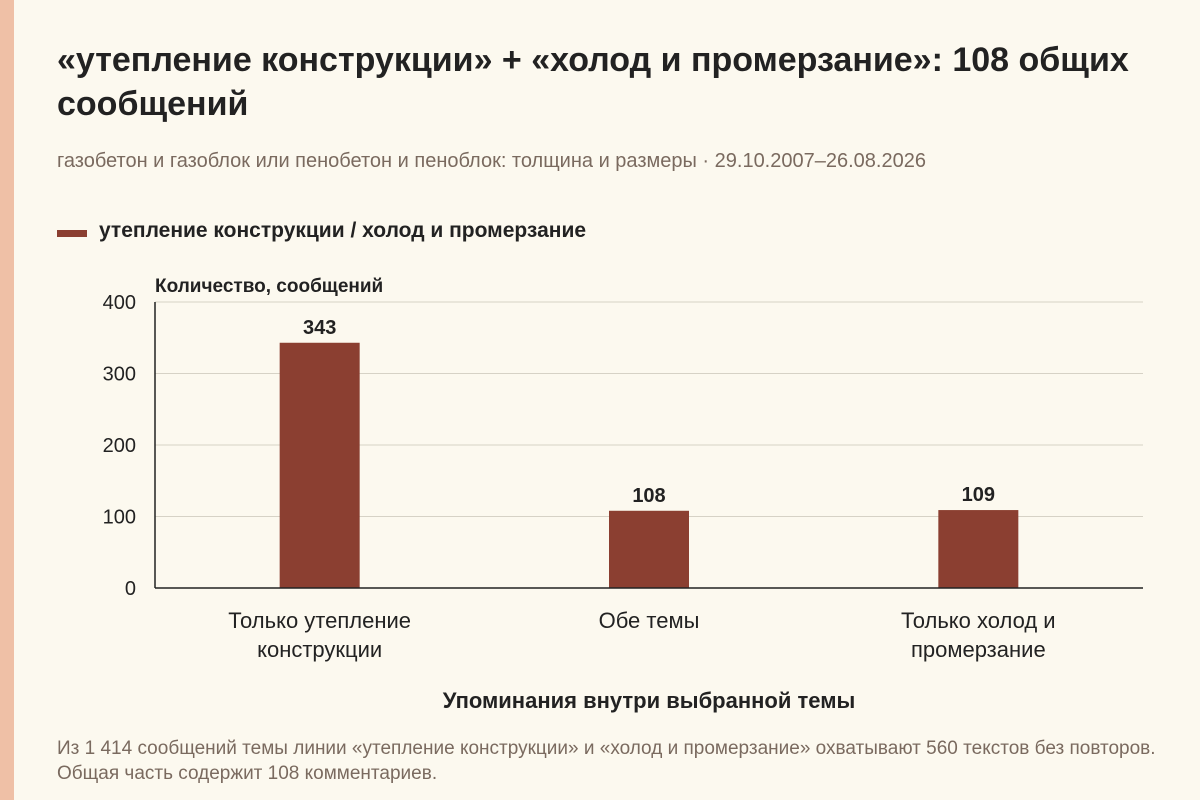 Image resolution: width=1200 pixels, height=800 pixels. Describe the element at coordinates (119, 518) in the screenshot. I see `y-tick-label: 100` at that location.